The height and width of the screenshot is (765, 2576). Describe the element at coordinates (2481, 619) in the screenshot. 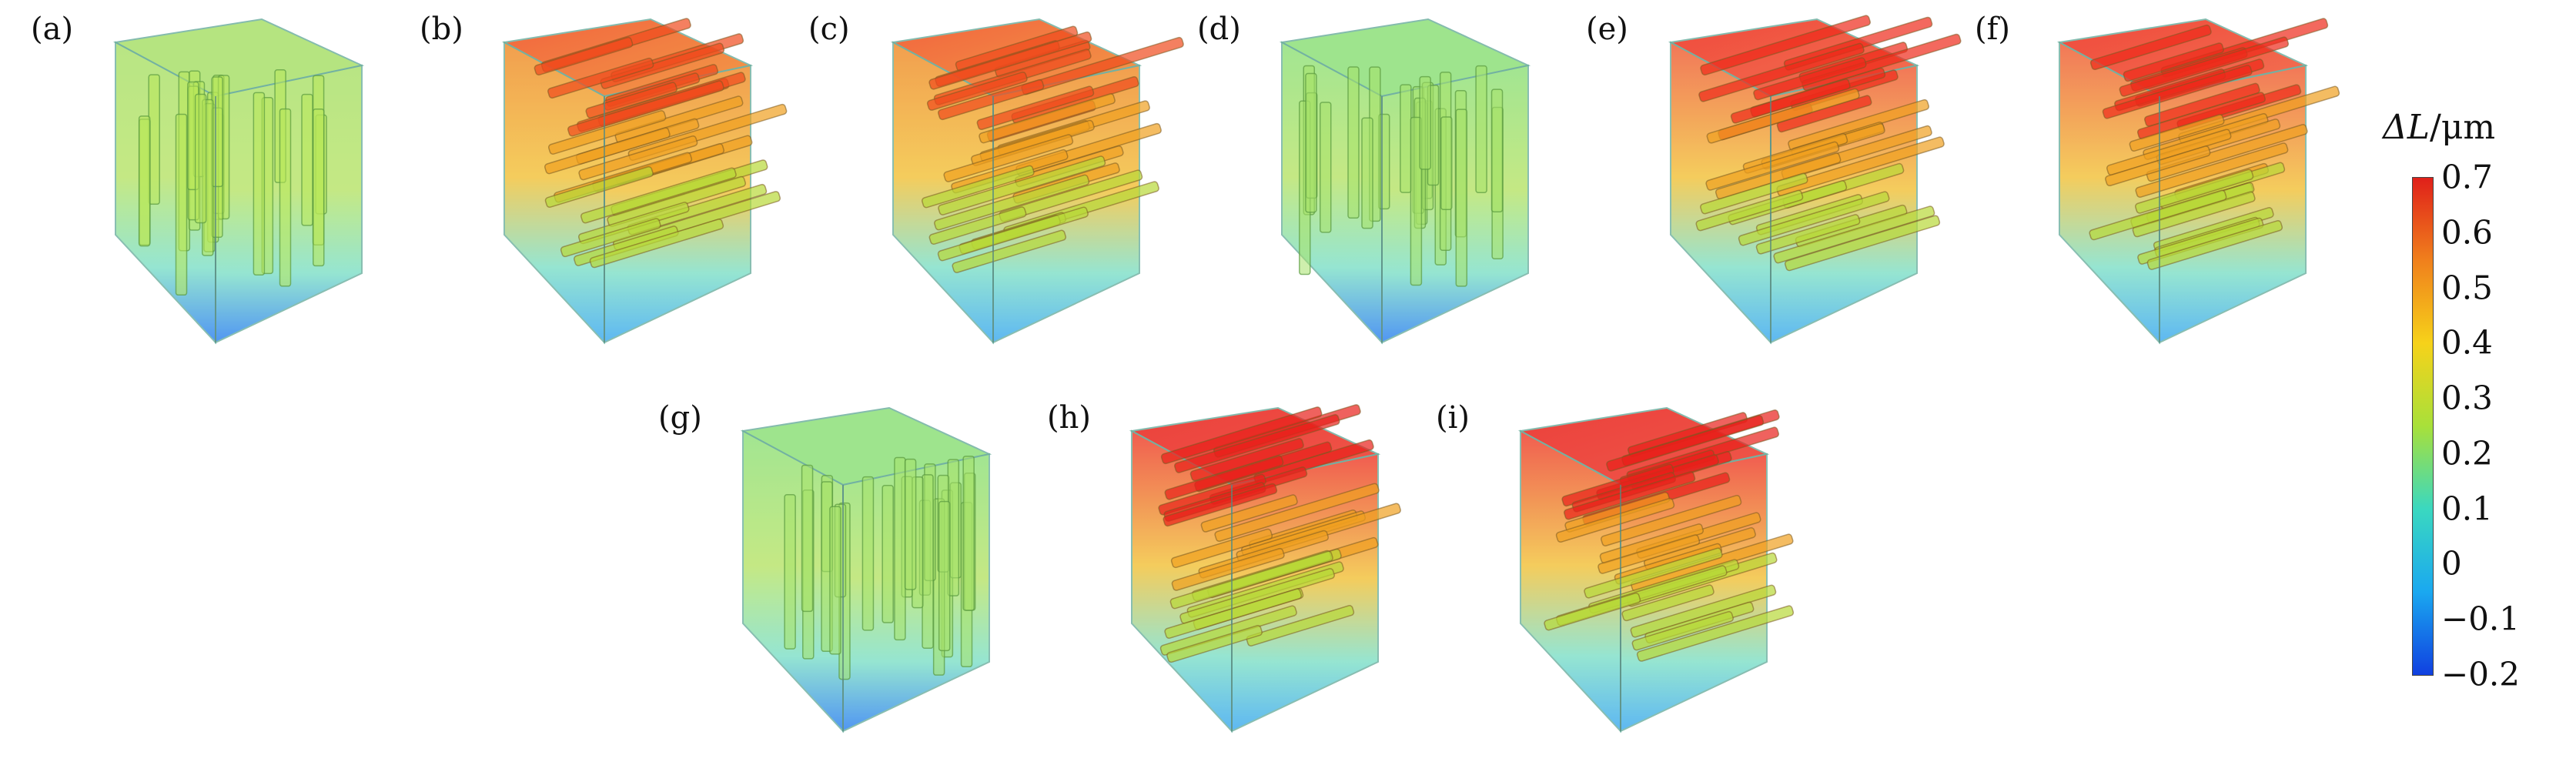

I see `colorbar-tick-label: −0.1` at that location.